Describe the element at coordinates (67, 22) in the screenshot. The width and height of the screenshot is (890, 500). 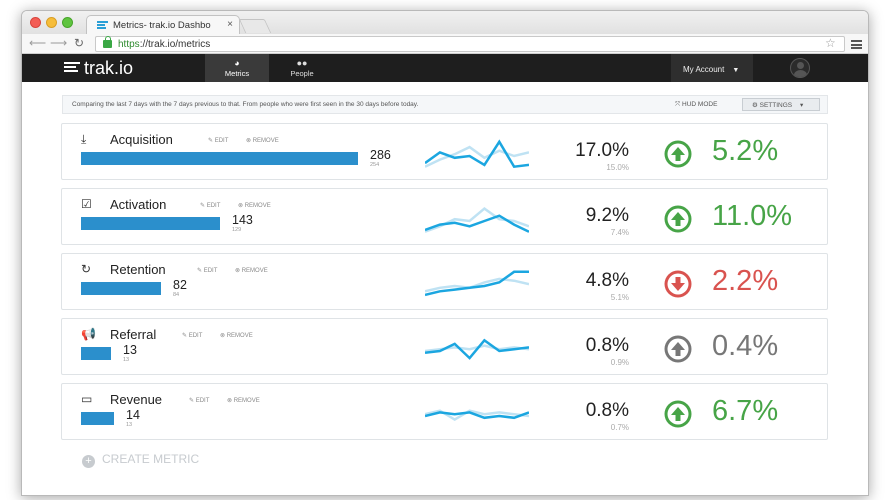
I see `zoom-window-button` at that location.